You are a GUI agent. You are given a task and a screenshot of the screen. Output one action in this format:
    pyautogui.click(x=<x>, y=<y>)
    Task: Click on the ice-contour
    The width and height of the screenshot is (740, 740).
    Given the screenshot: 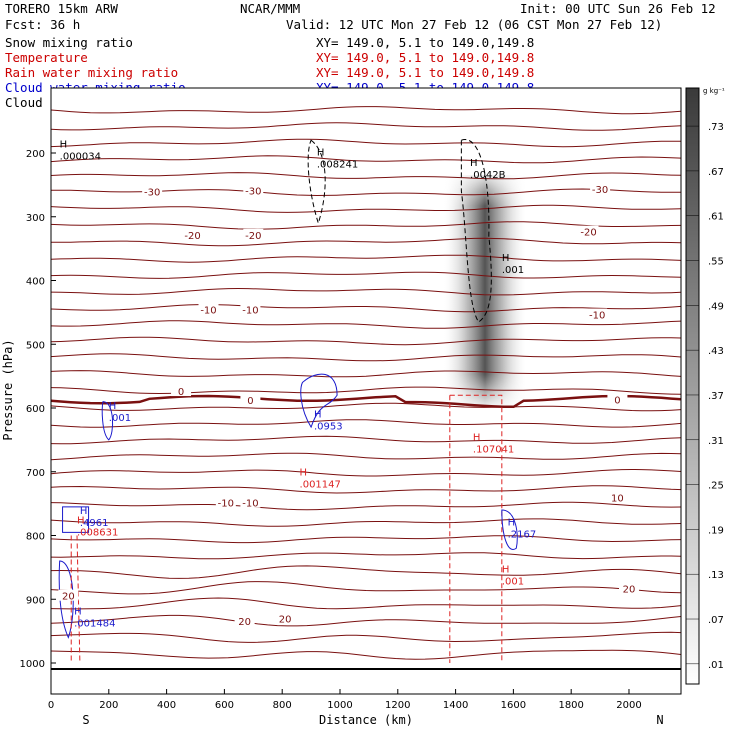 What is the action you would take?
    pyautogui.click(x=476, y=231)
    